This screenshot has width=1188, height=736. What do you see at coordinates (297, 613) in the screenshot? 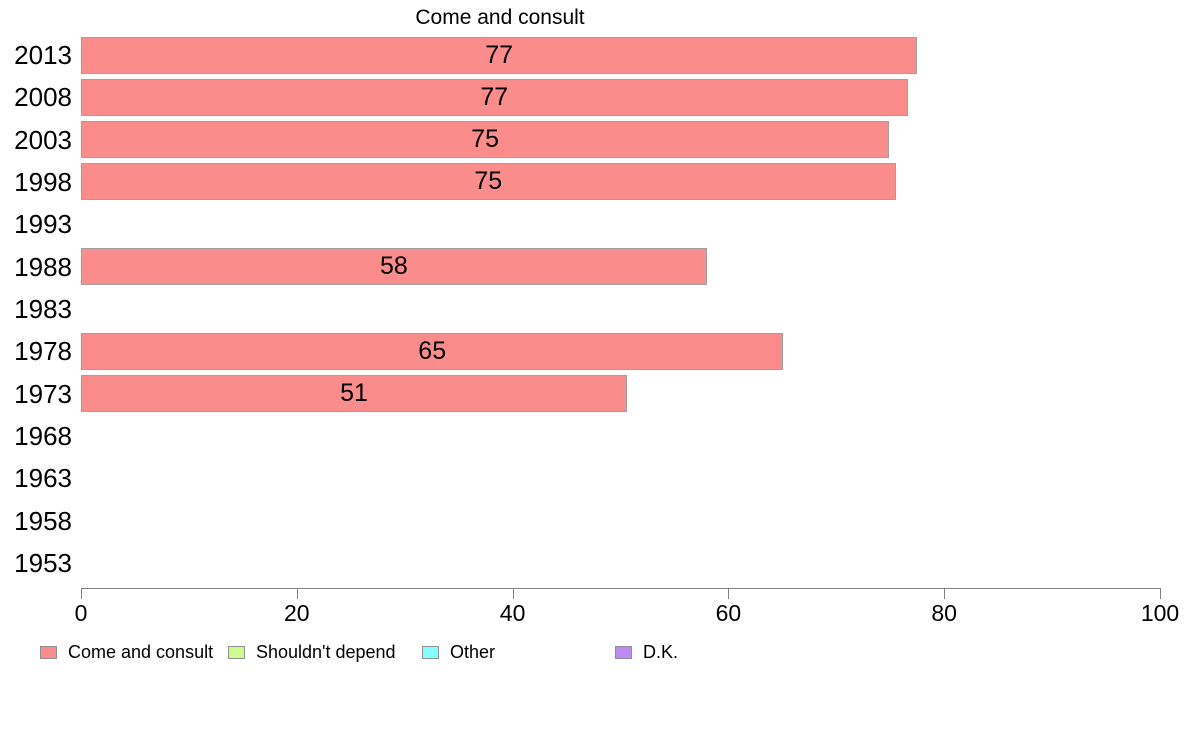
I see `x-axis-tick-label: 20` at bounding box center [297, 613].